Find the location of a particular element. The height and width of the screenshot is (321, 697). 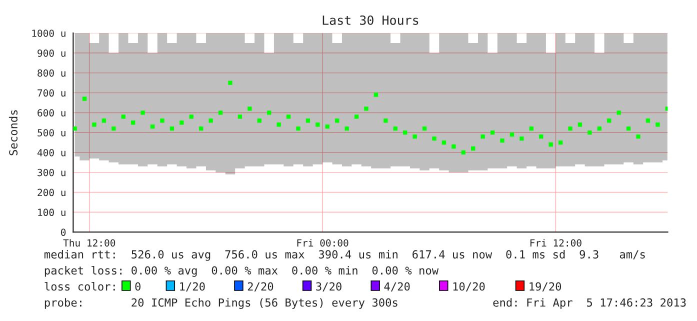

y-tick-label: 0 is located at coordinates (63, 232).